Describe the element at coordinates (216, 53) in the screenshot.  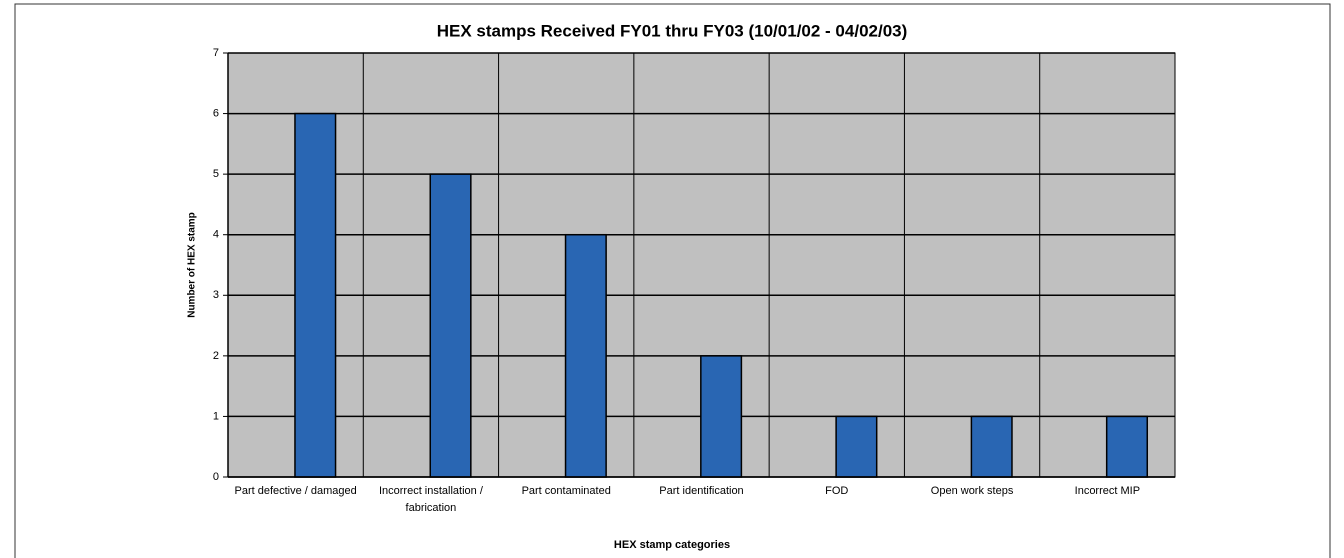
I see `y-tick-label: 7` at that location.